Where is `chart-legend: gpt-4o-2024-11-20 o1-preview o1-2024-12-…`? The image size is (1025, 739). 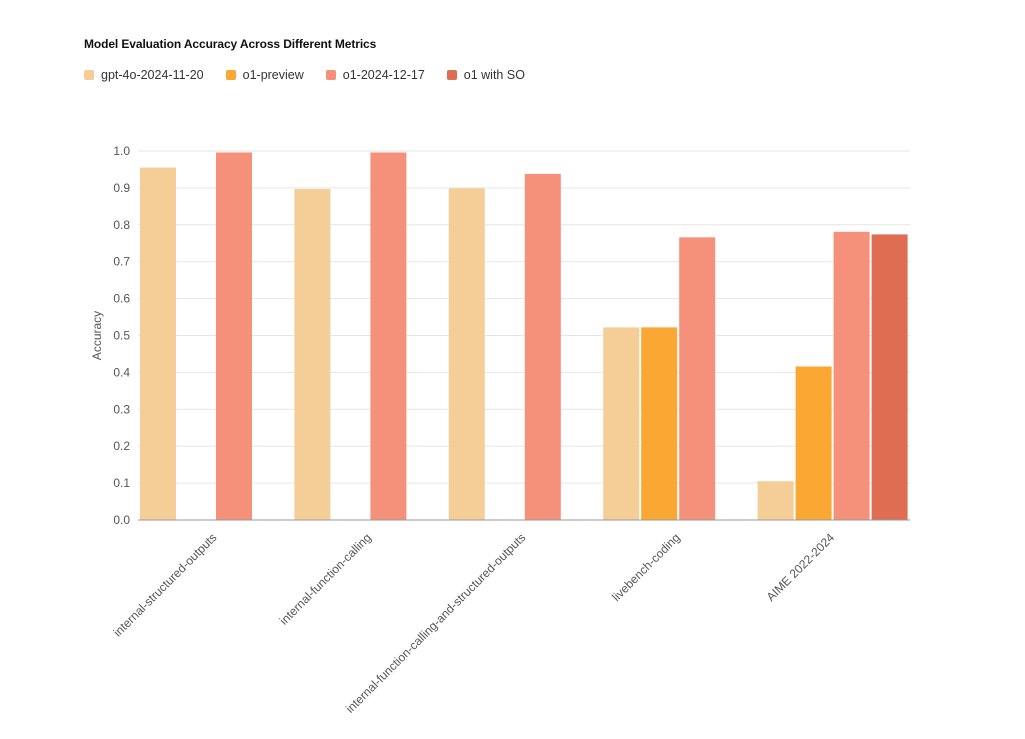 chart-legend: gpt-4o-2024-11-20 o1-preview o1-2024-12-… is located at coordinates (315, 75).